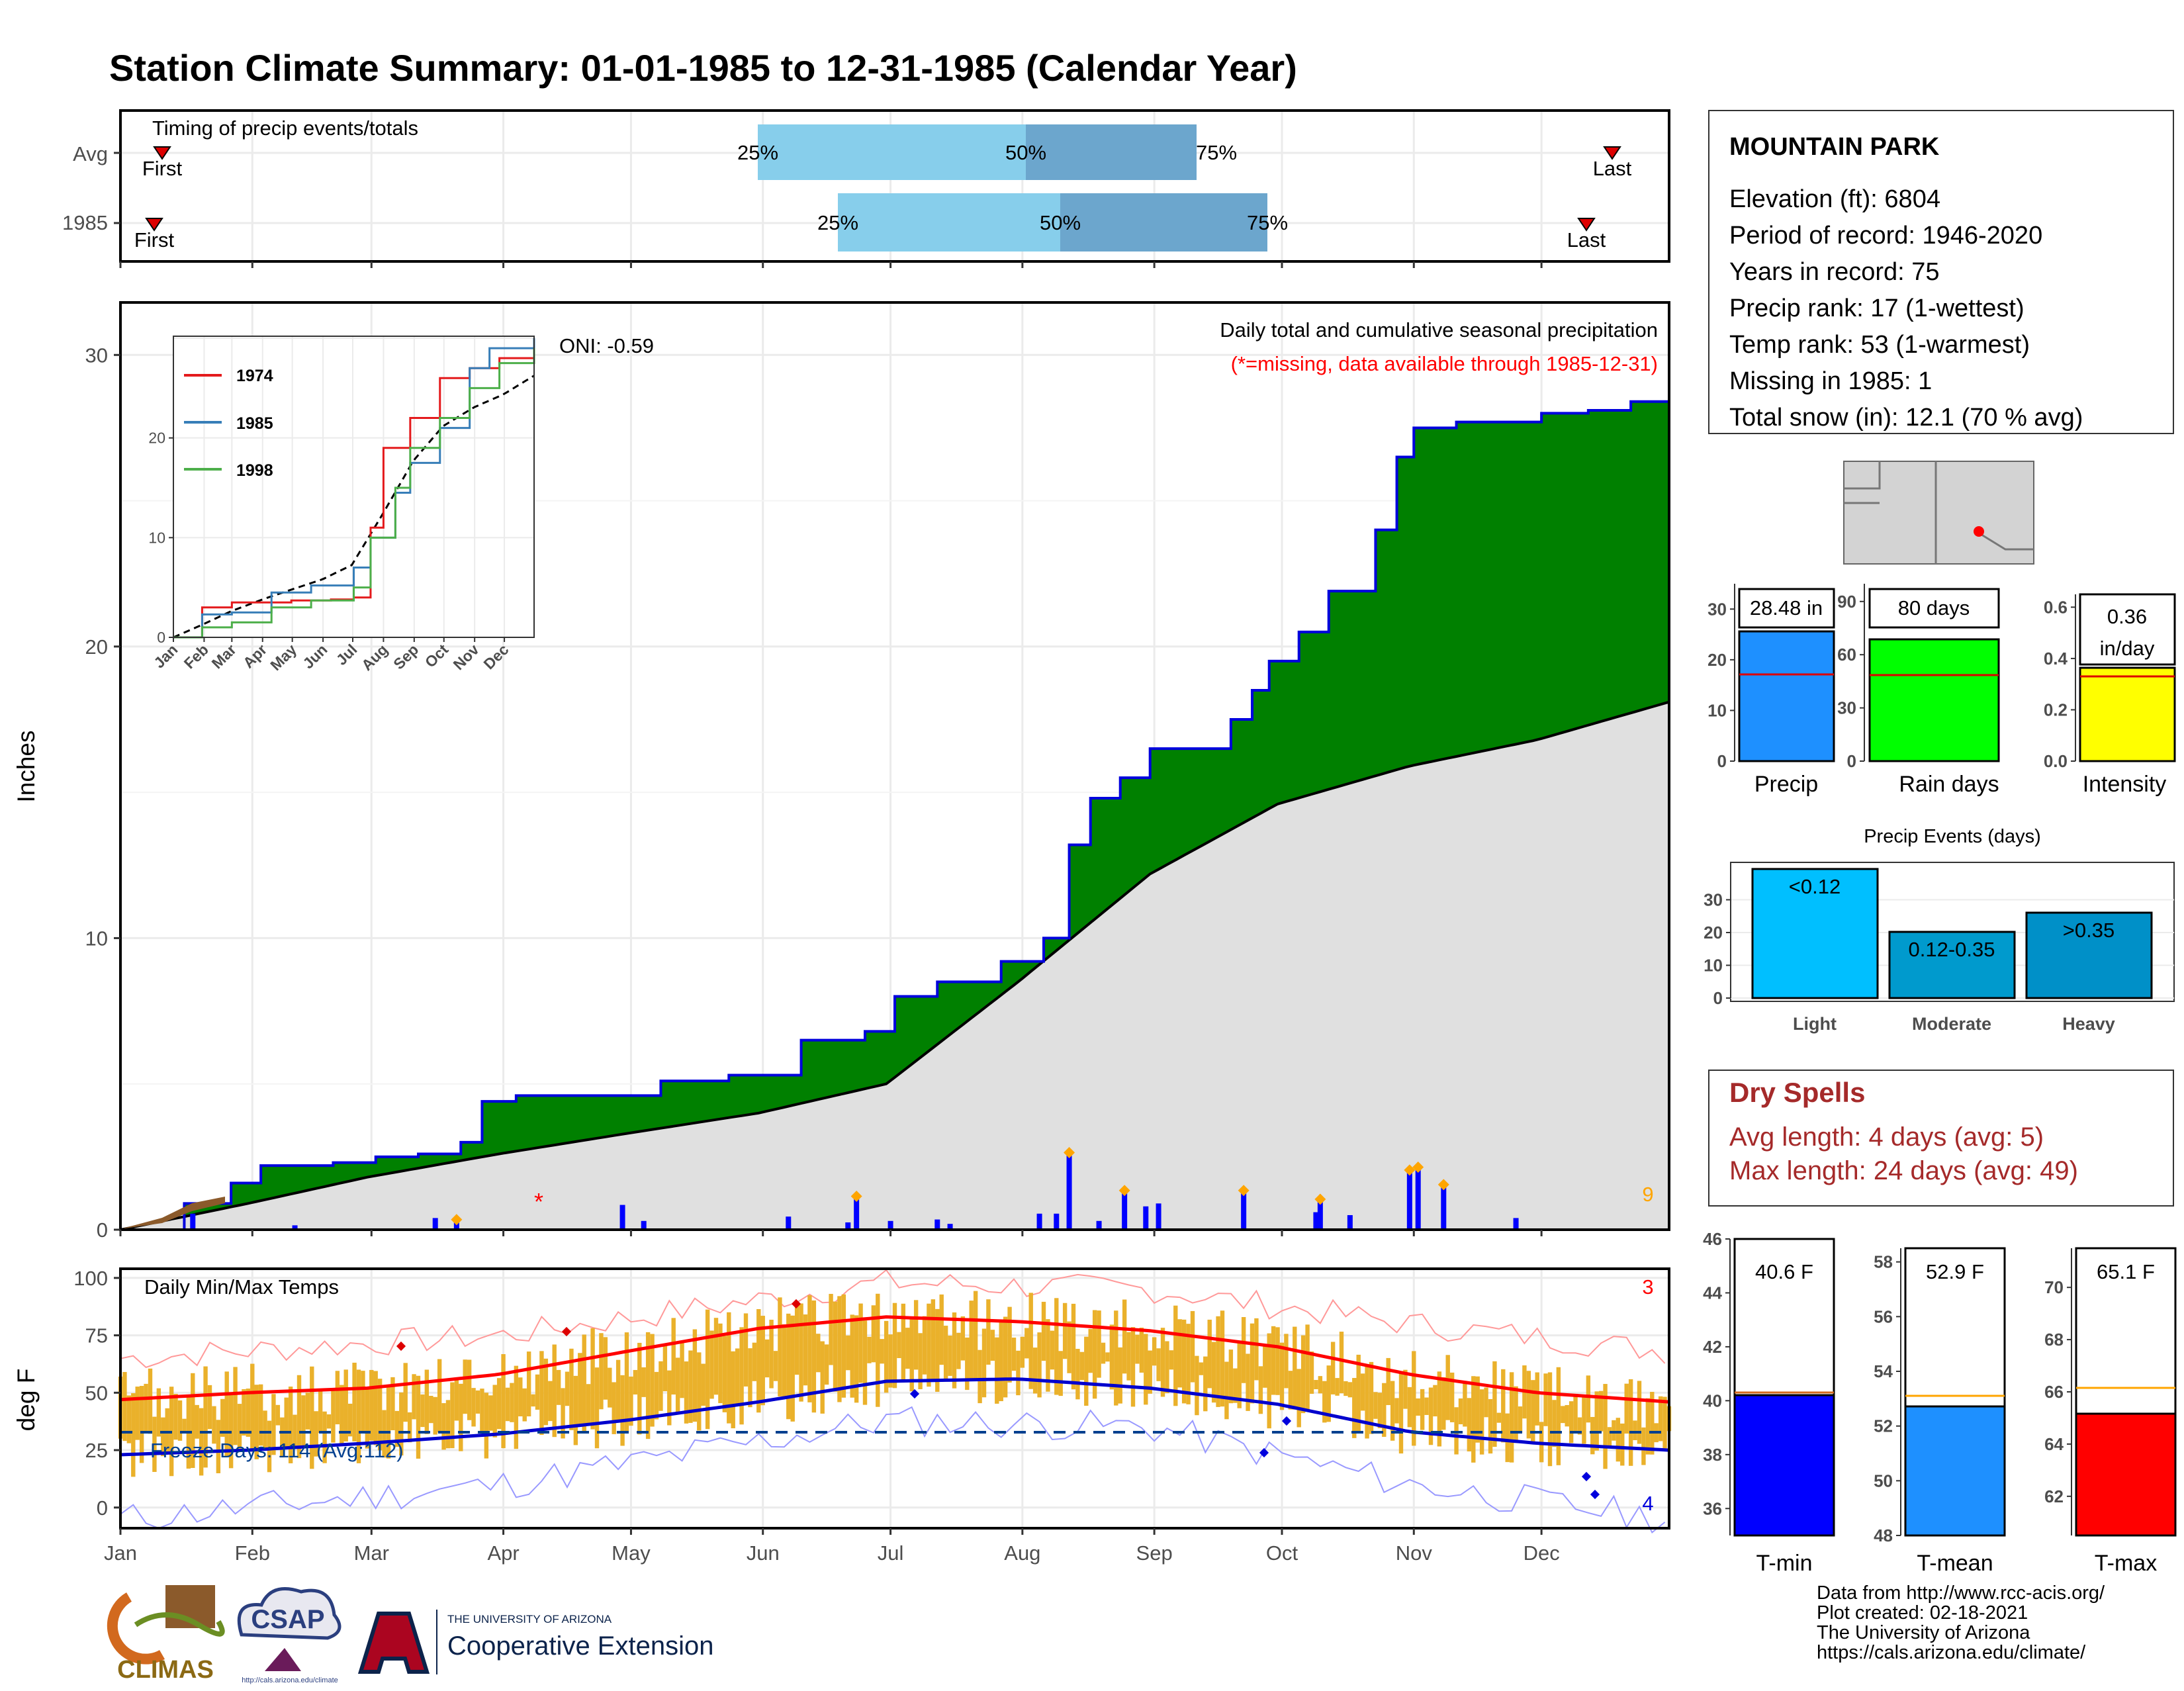 This screenshot has height=1691, width=2184. Describe the element at coordinates (496, 656) in the screenshot. I see `inset-x-tick-label: Dec` at that location.